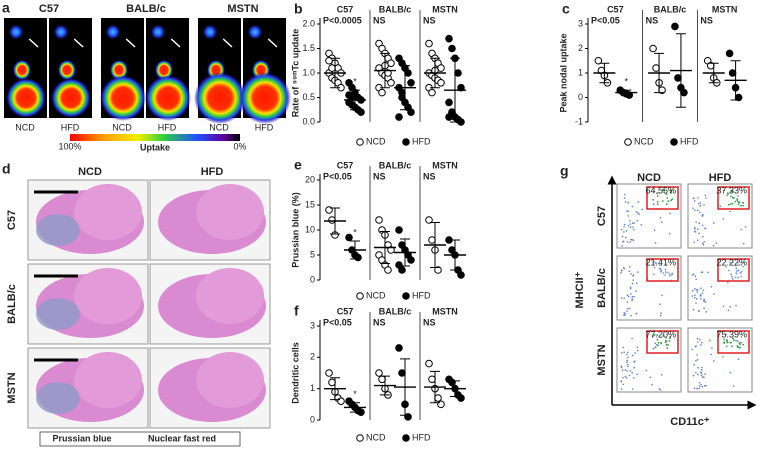  I want to click on row-label: C57, so click(602, 216).